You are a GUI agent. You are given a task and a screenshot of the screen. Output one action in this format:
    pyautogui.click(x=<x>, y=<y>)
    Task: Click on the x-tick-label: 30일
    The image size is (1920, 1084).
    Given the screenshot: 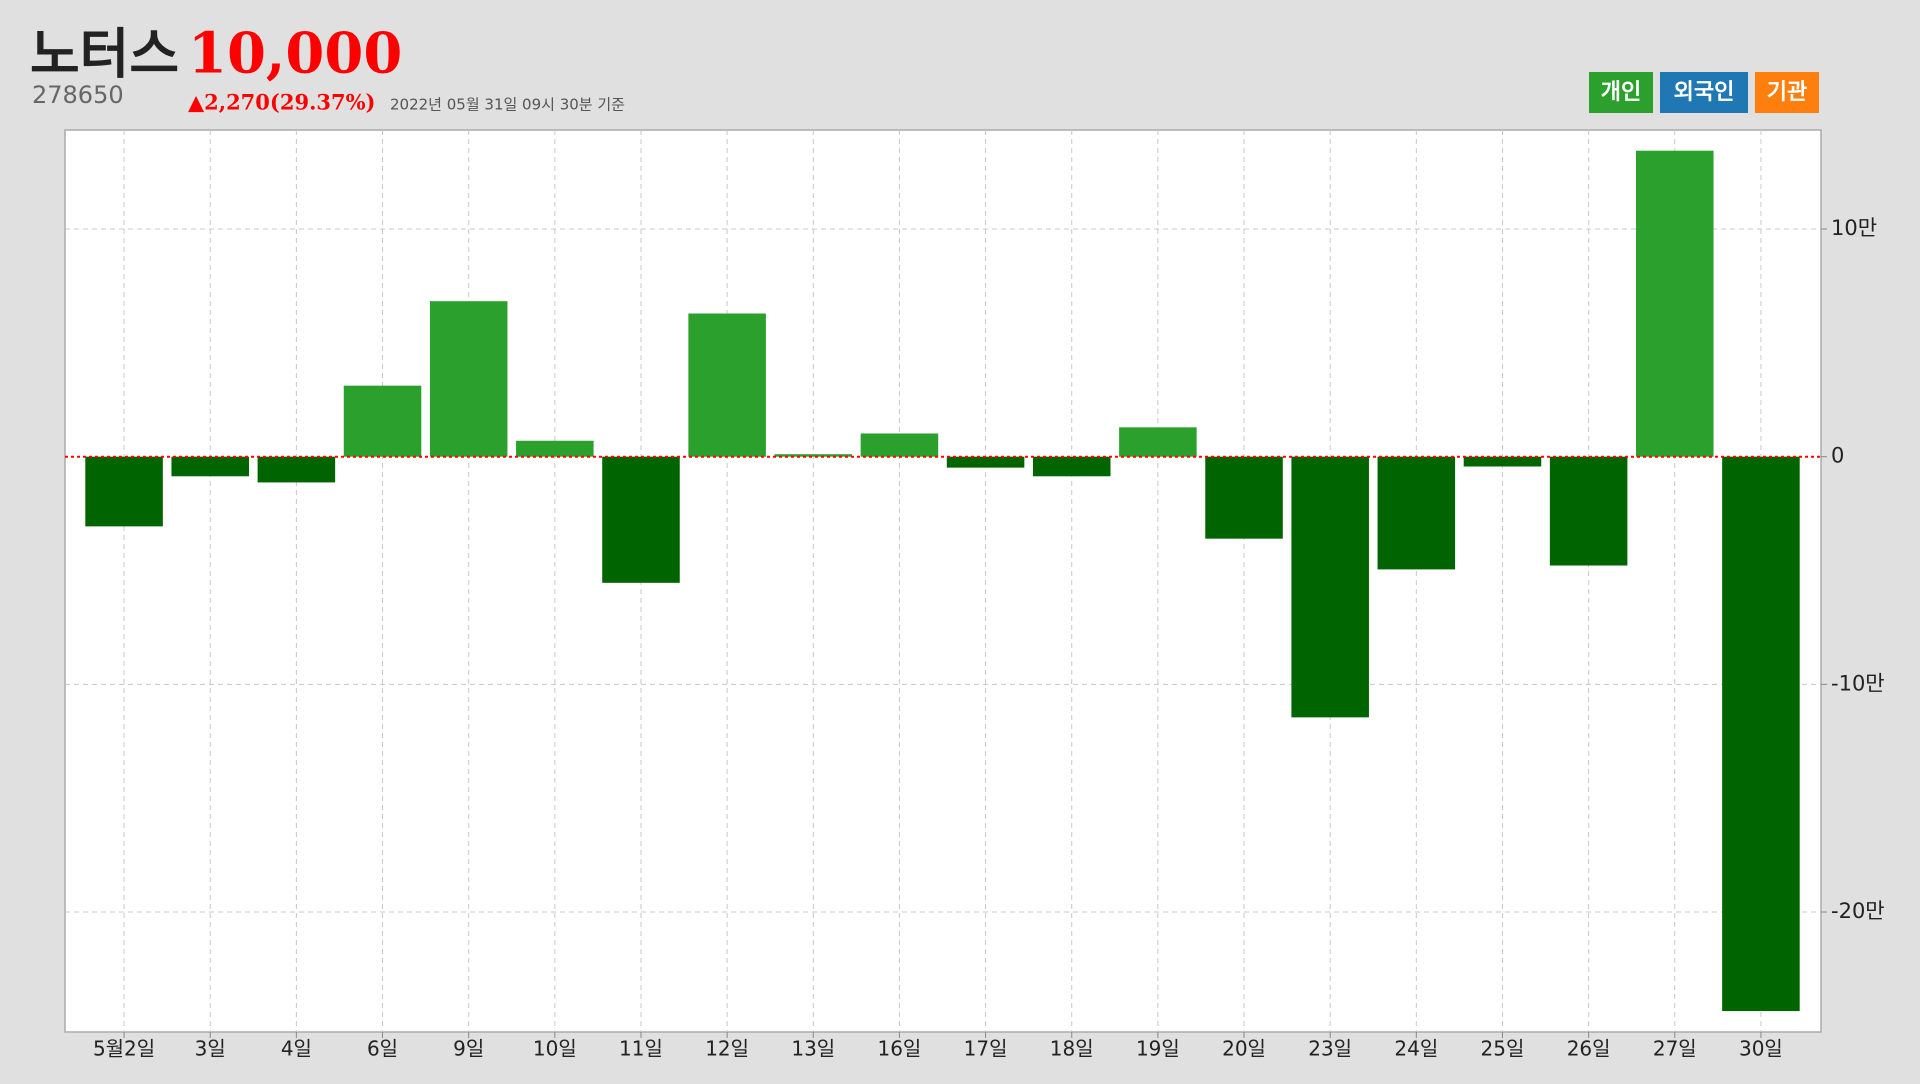 What is the action you would take?
    pyautogui.click(x=1761, y=1049)
    